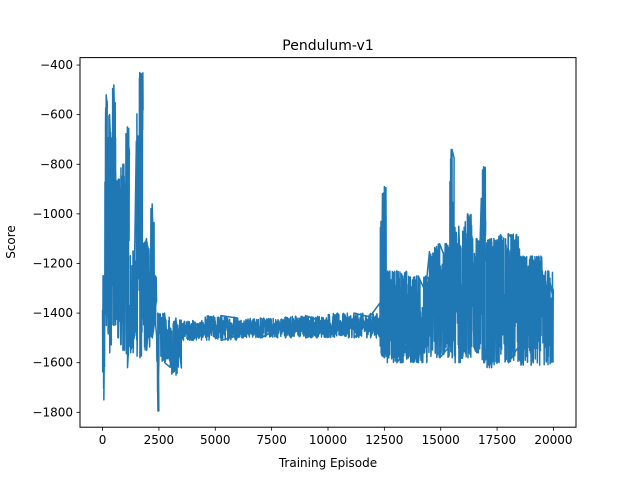 This screenshot has width=640, height=480. What do you see at coordinates (52, 363) in the screenshot?
I see `y-tick-label: −1600` at bounding box center [52, 363].